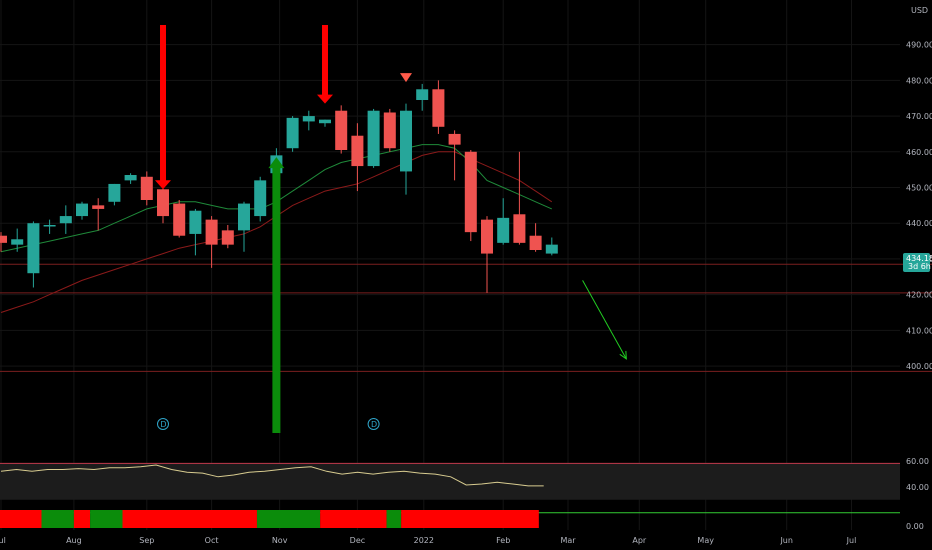 This screenshot has height=550, width=932. I want to click on time-tick-label: Jun, so click(786, 540).